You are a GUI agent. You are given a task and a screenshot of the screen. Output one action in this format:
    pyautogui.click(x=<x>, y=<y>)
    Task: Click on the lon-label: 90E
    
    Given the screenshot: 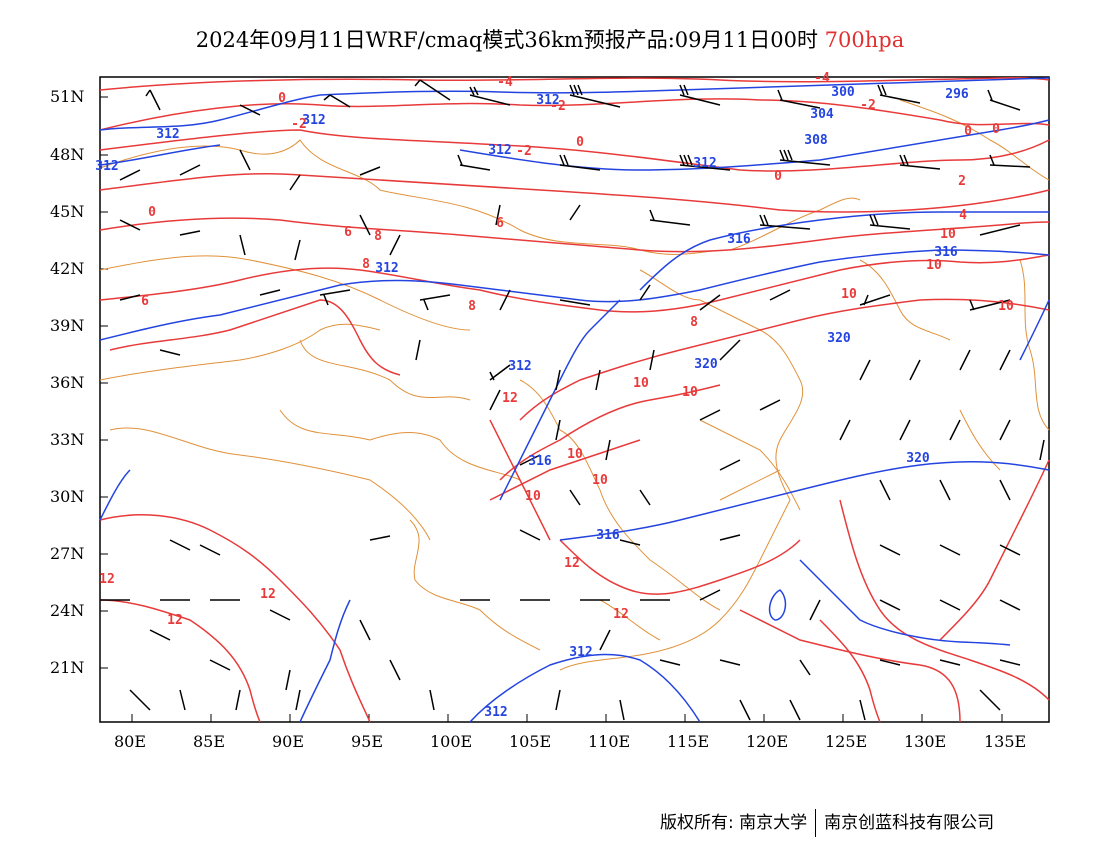 What is the action you would take?
    pyautogui.click(x=288, y=741)
    